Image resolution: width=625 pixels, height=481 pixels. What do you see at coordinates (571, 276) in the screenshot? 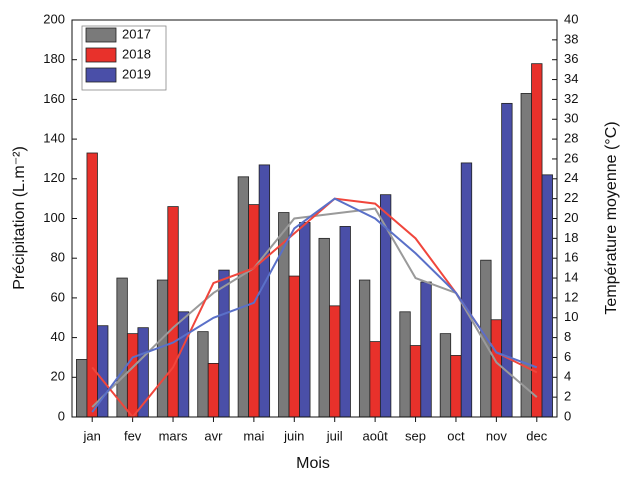
I see `y2-tick-label: 14` at bounding box center [571, 276].